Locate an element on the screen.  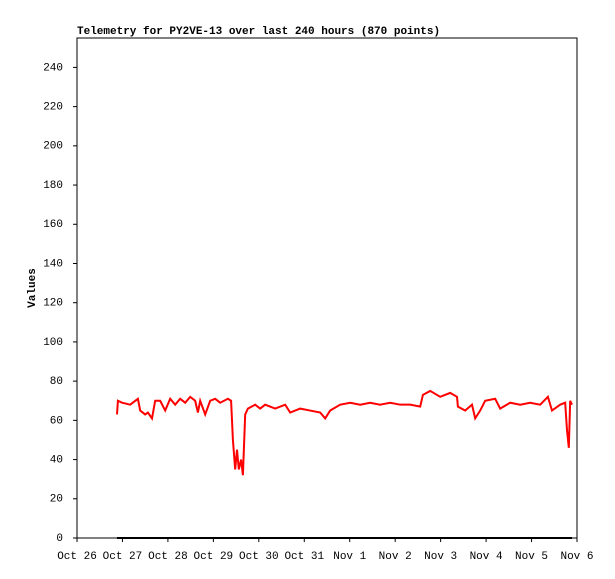
x-tick-label: Oct 29 is located at coordinates (214, 557).